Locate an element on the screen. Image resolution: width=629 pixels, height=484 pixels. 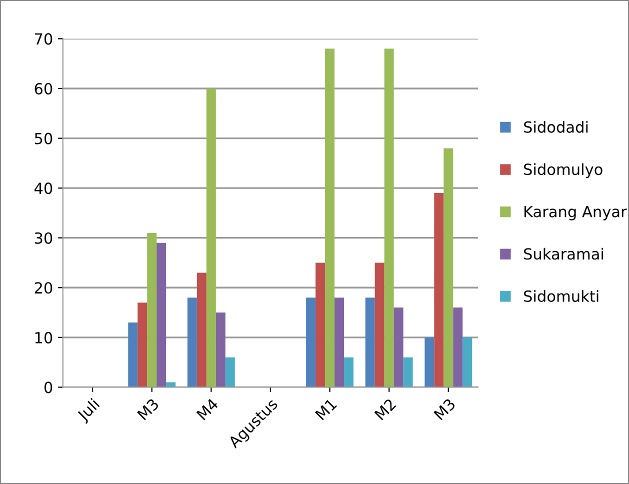
legend-label: Sidodadi is located at coordinates (556, 126).